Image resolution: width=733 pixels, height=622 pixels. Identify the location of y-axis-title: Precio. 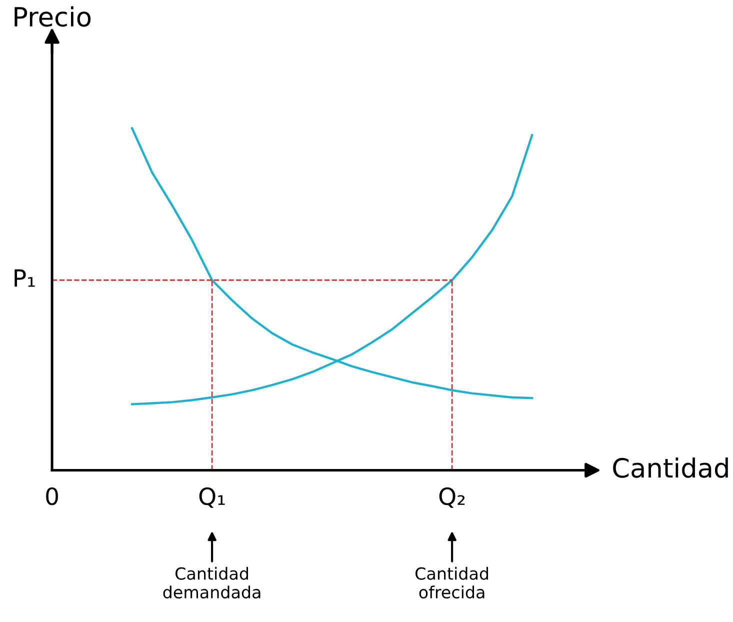
(52, 16).